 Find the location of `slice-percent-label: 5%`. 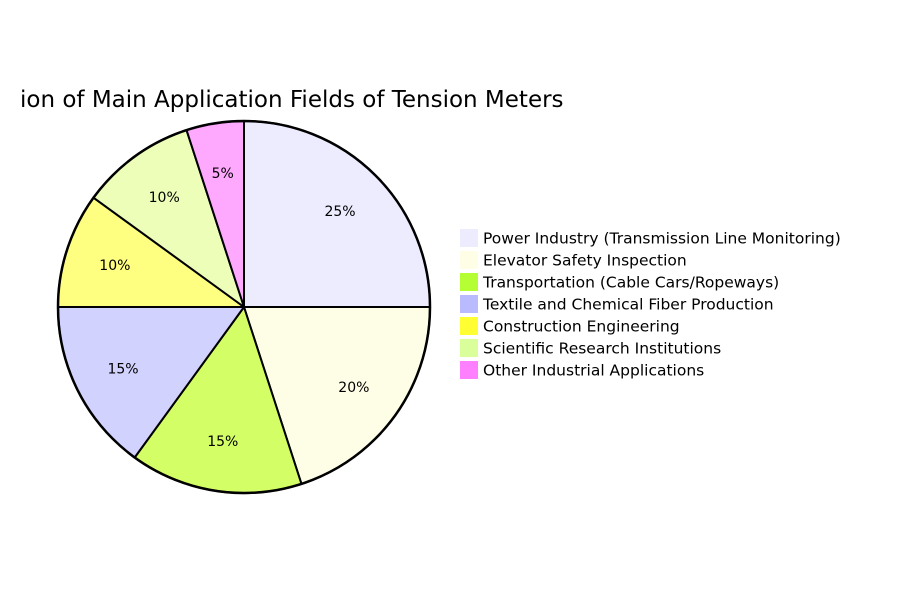

slice-percent-label: 5% is located at coordinates (223, 174).